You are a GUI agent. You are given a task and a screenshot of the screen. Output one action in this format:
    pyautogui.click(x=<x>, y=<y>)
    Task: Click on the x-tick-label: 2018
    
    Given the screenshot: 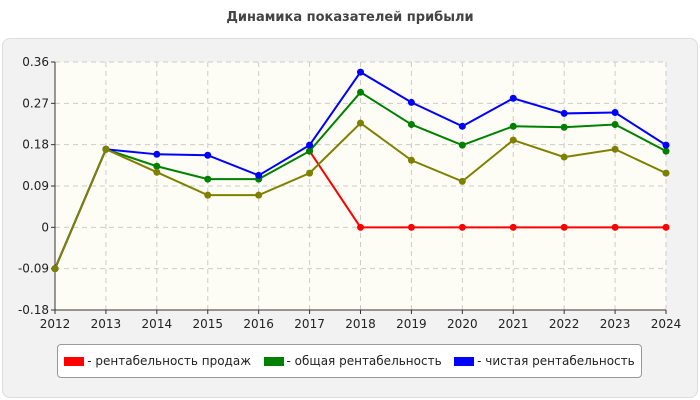 What is the action you would take?
    pyautogui.click(x=360, y=324)
    